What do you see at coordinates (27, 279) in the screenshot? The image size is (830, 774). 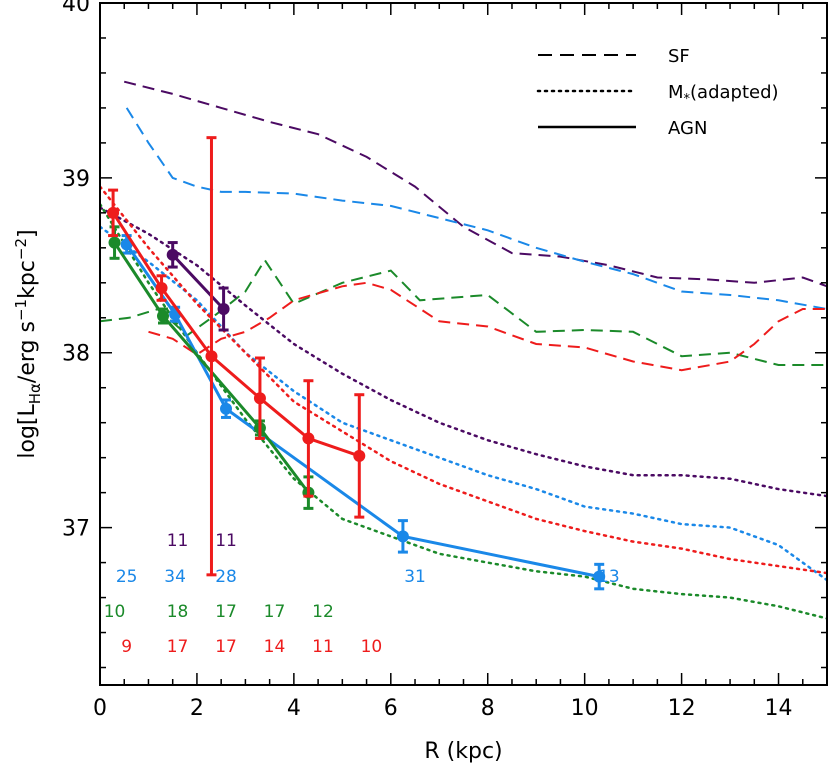 I see `y-axis-title-part: kpc` at bounding box center [27, 279].